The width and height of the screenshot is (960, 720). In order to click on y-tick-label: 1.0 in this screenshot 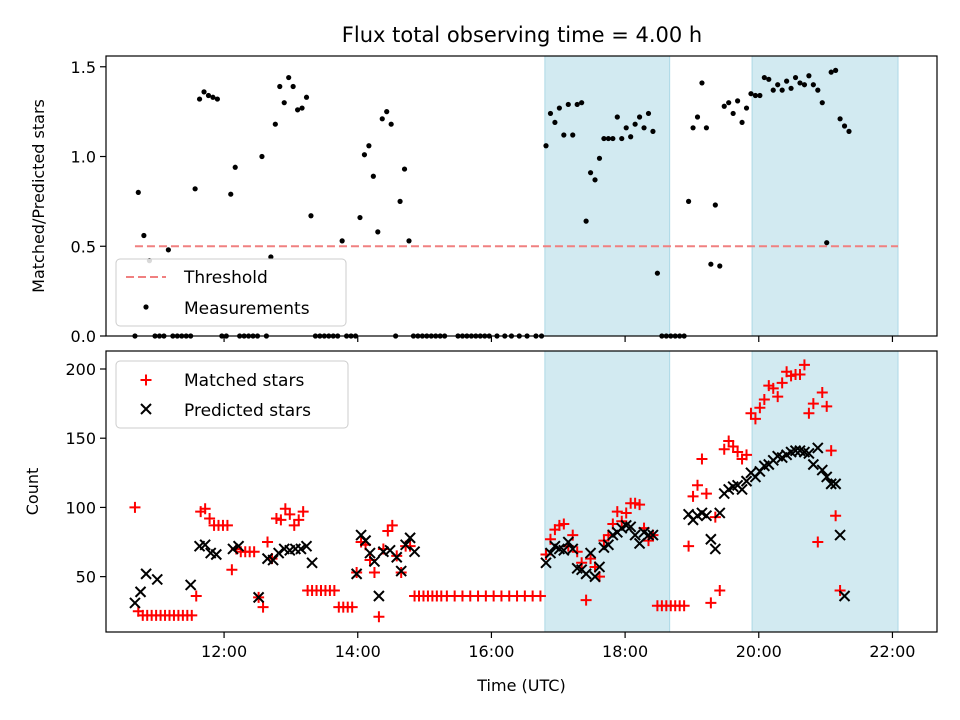, I will do `click(83, 157)`.